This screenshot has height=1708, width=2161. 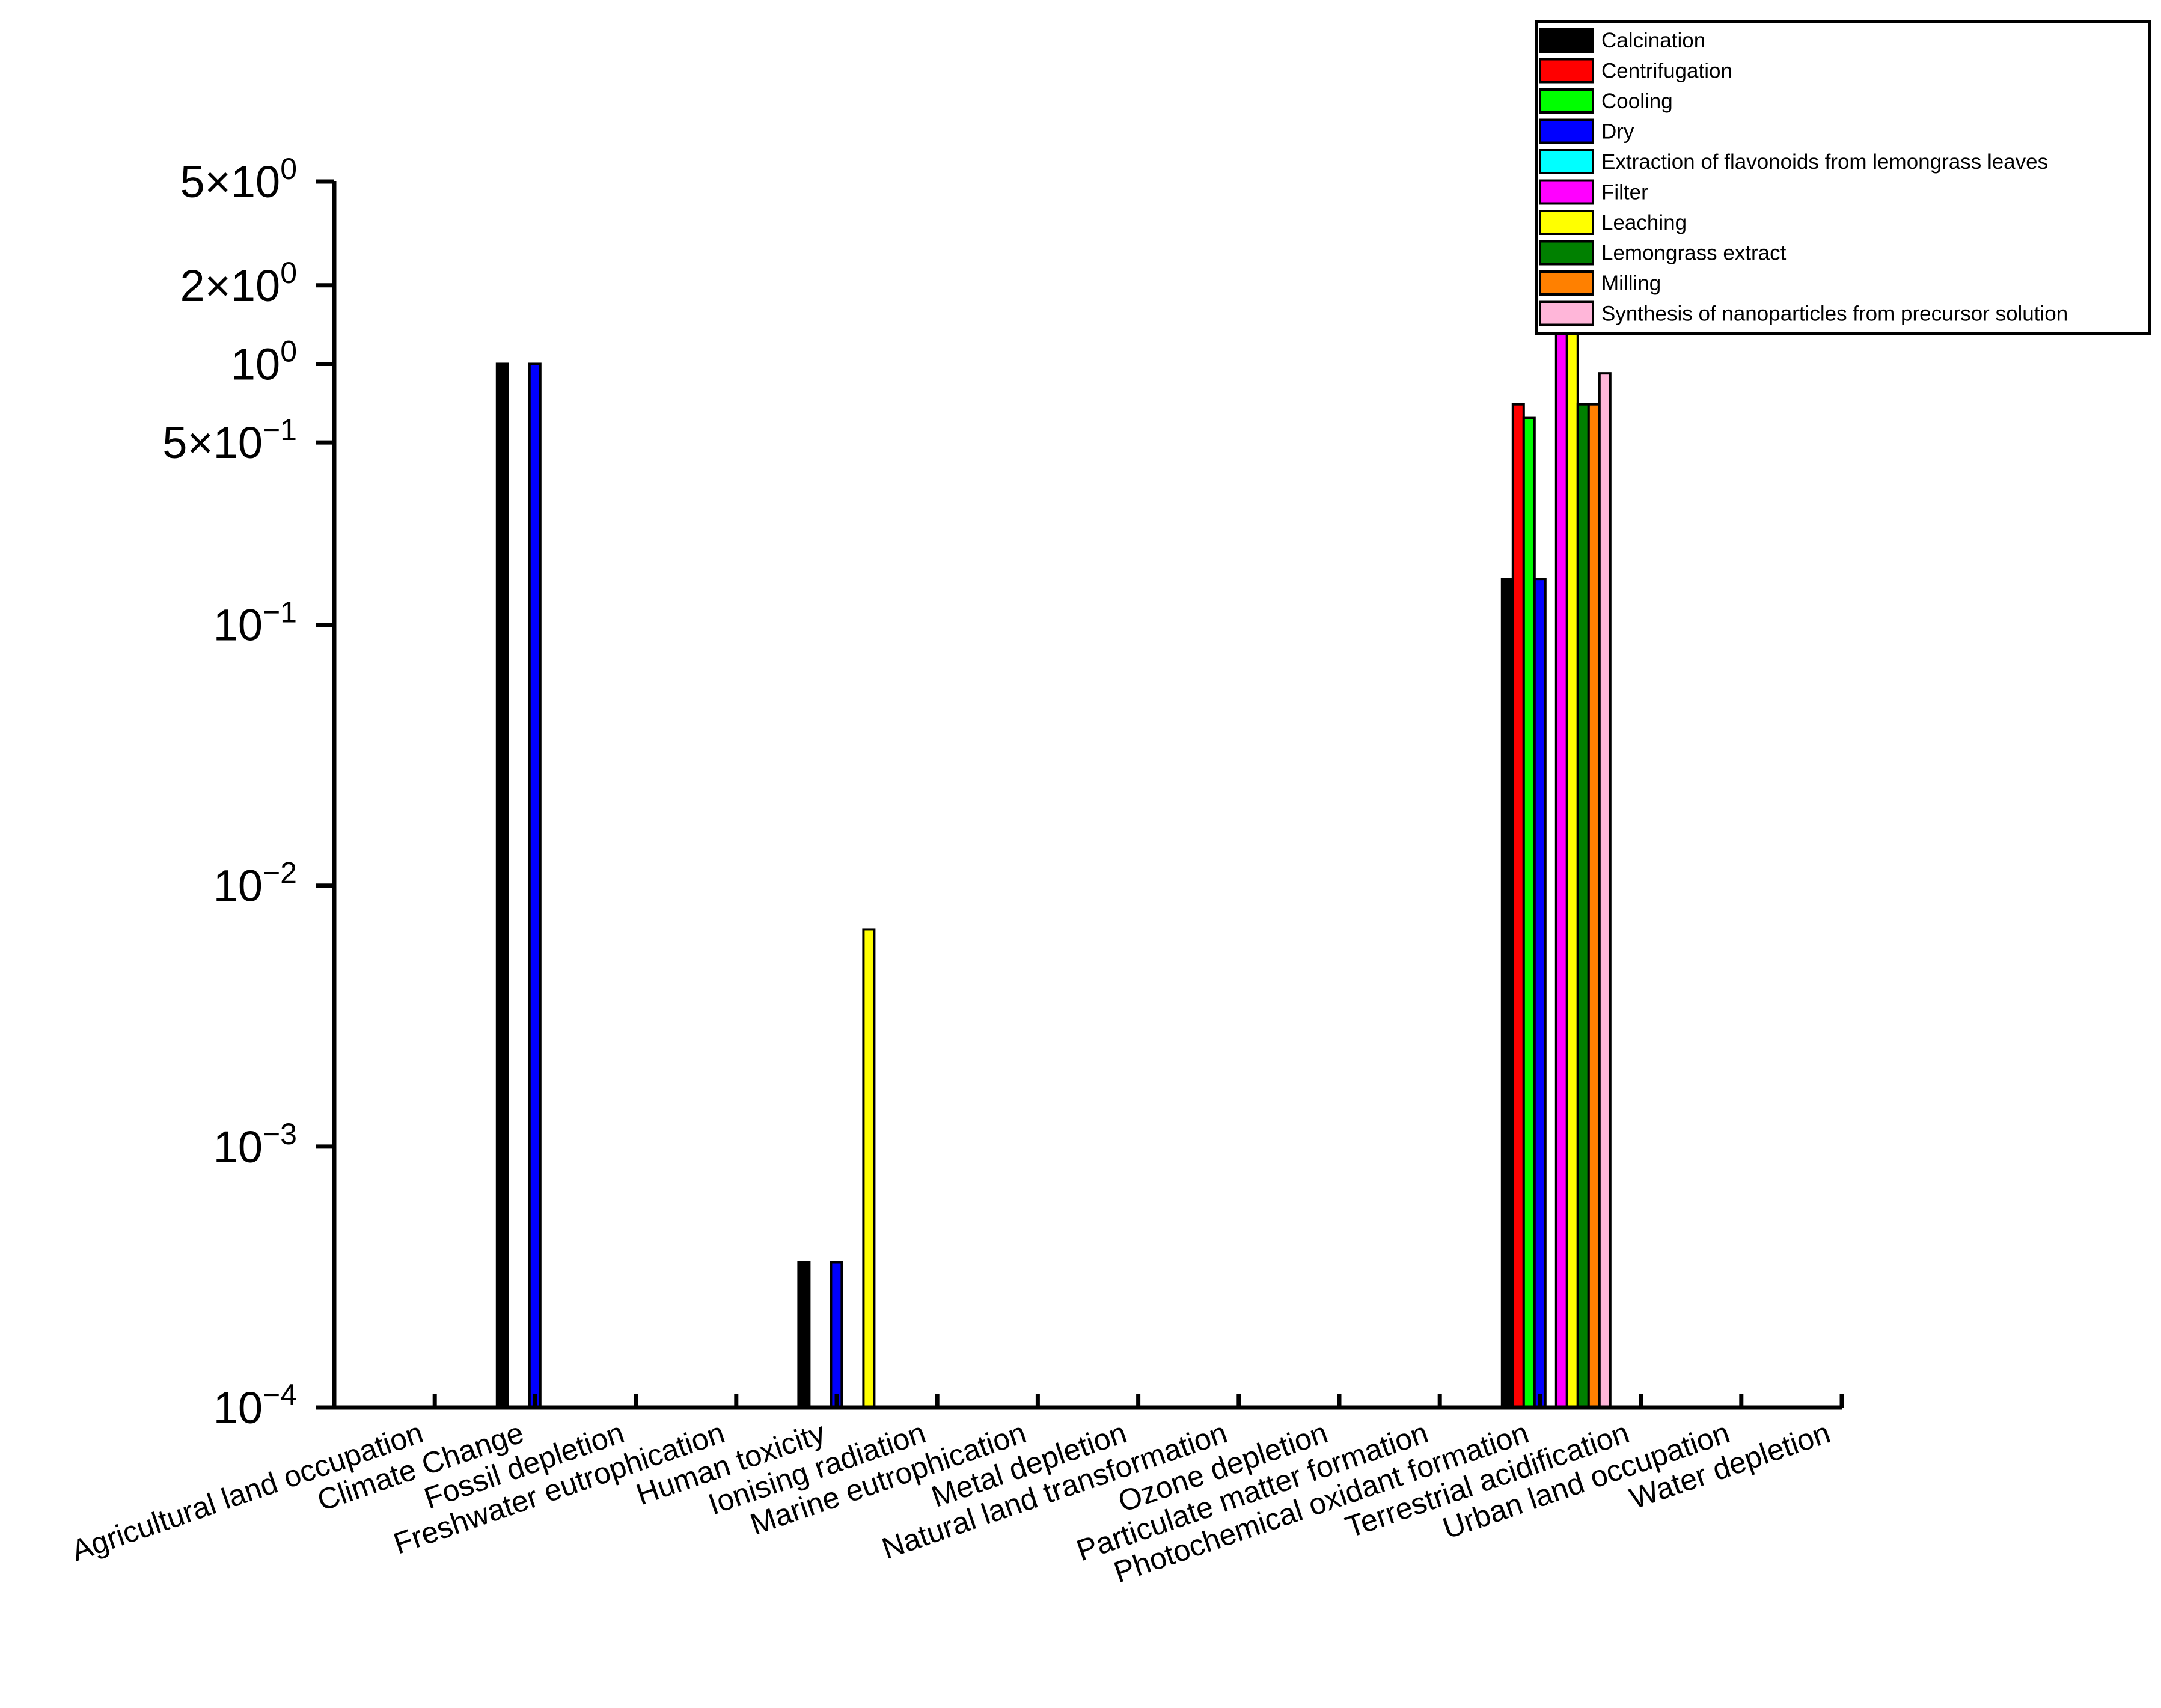 I want to click on y-tick-label: 10⁻¹, so click(x=255, y=623).